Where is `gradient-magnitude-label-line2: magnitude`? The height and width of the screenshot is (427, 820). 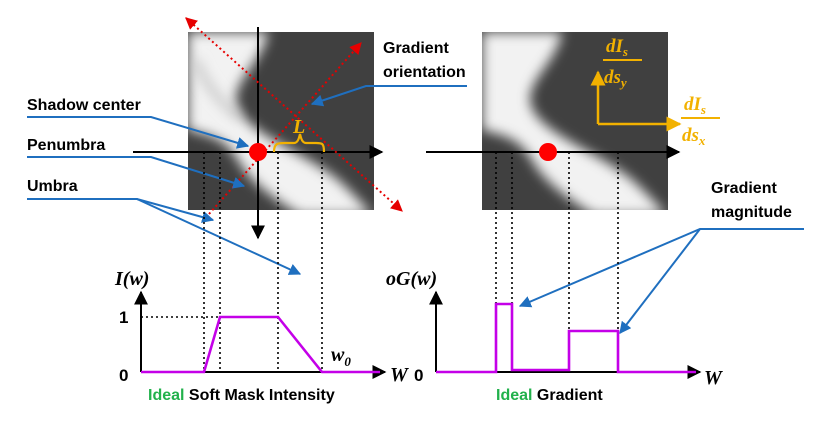
gradient-magnitude-label-line2: magnitude is located at coordinates (751, 212).